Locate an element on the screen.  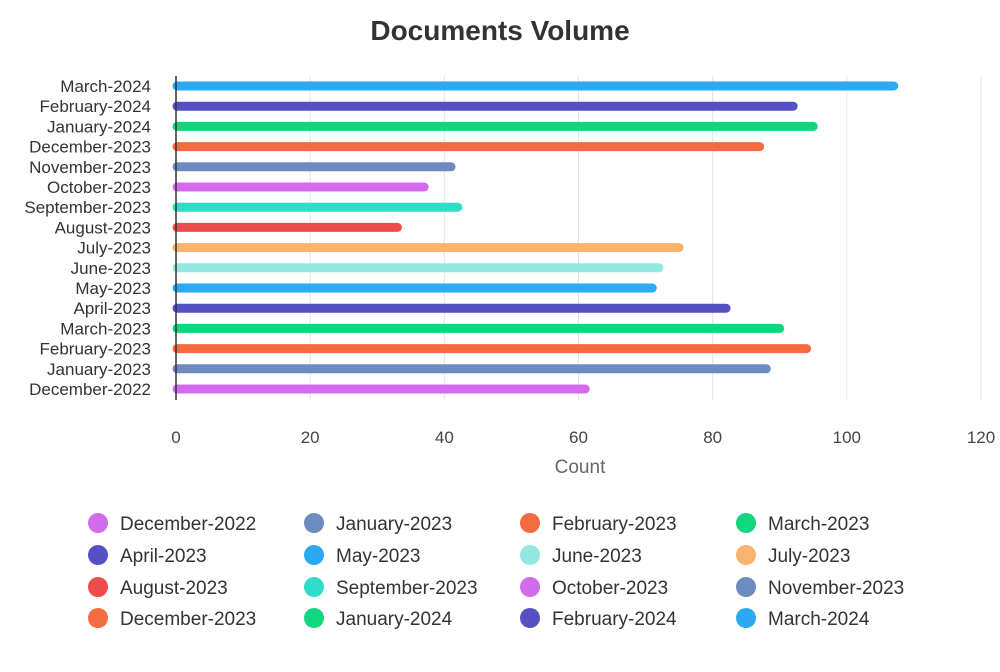
legend-label: April-2023 is located at coordinates (163, 556).